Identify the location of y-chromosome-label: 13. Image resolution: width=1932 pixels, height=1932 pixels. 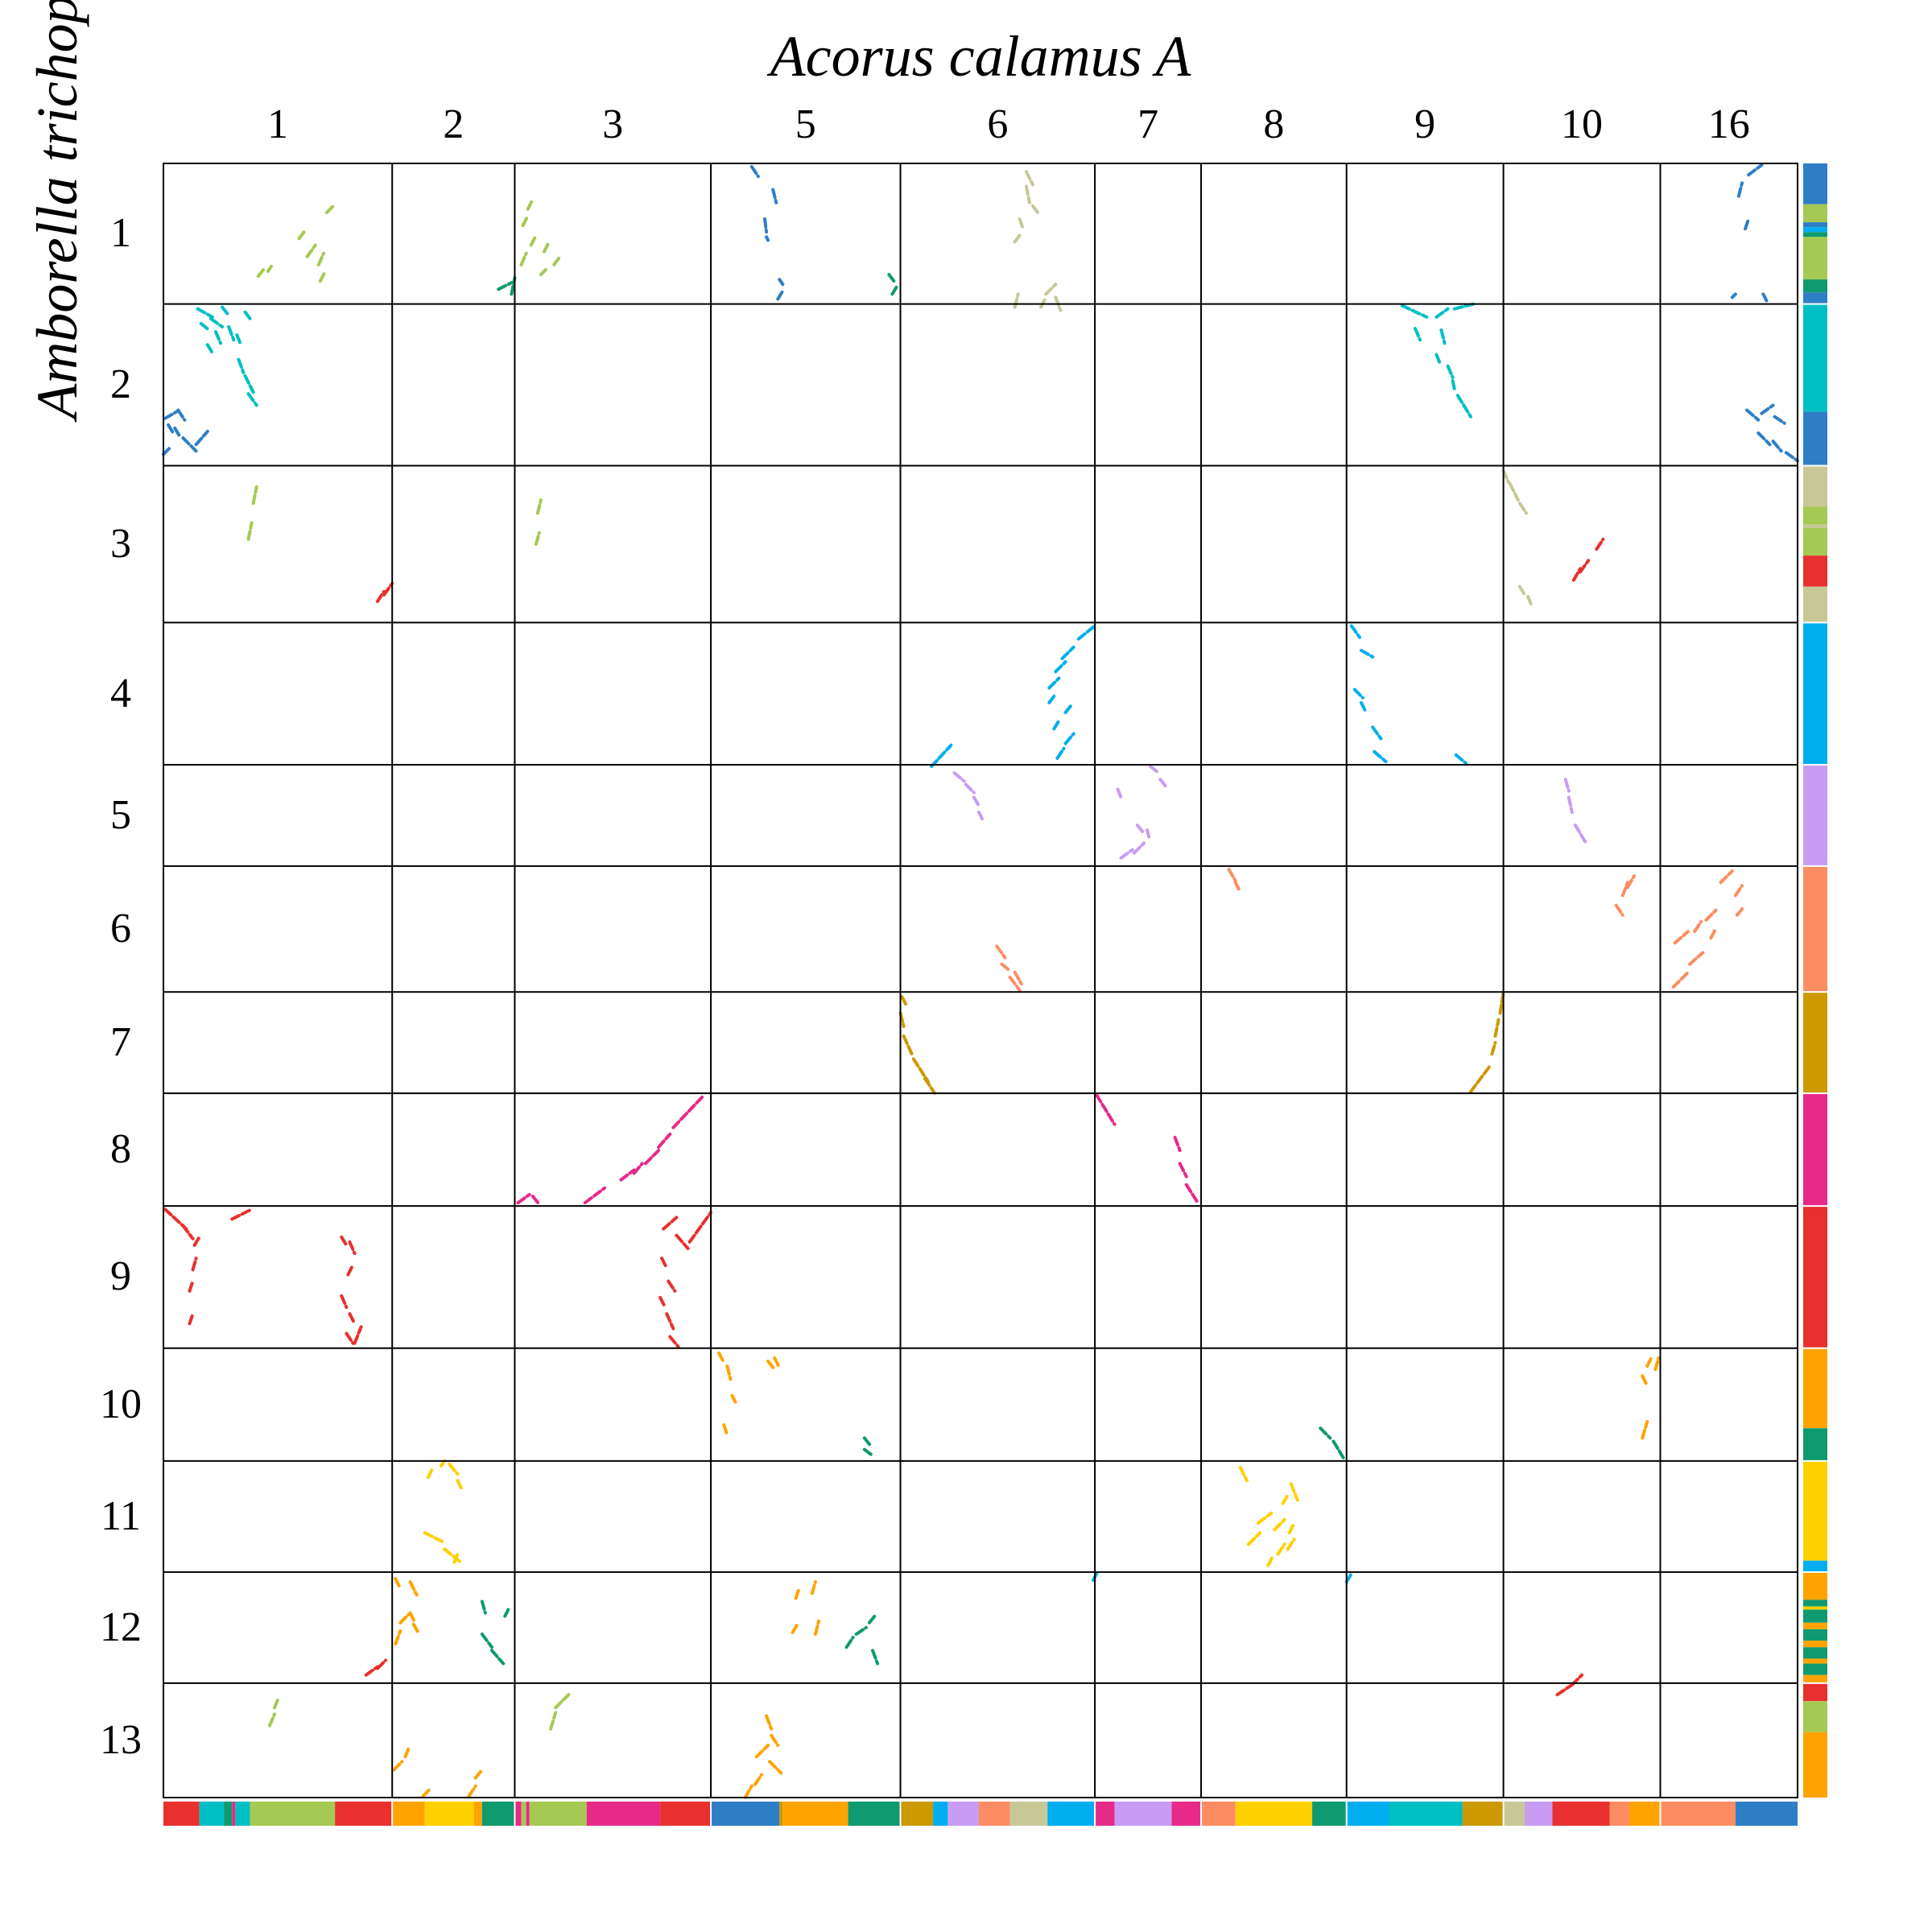
(121, 1739).